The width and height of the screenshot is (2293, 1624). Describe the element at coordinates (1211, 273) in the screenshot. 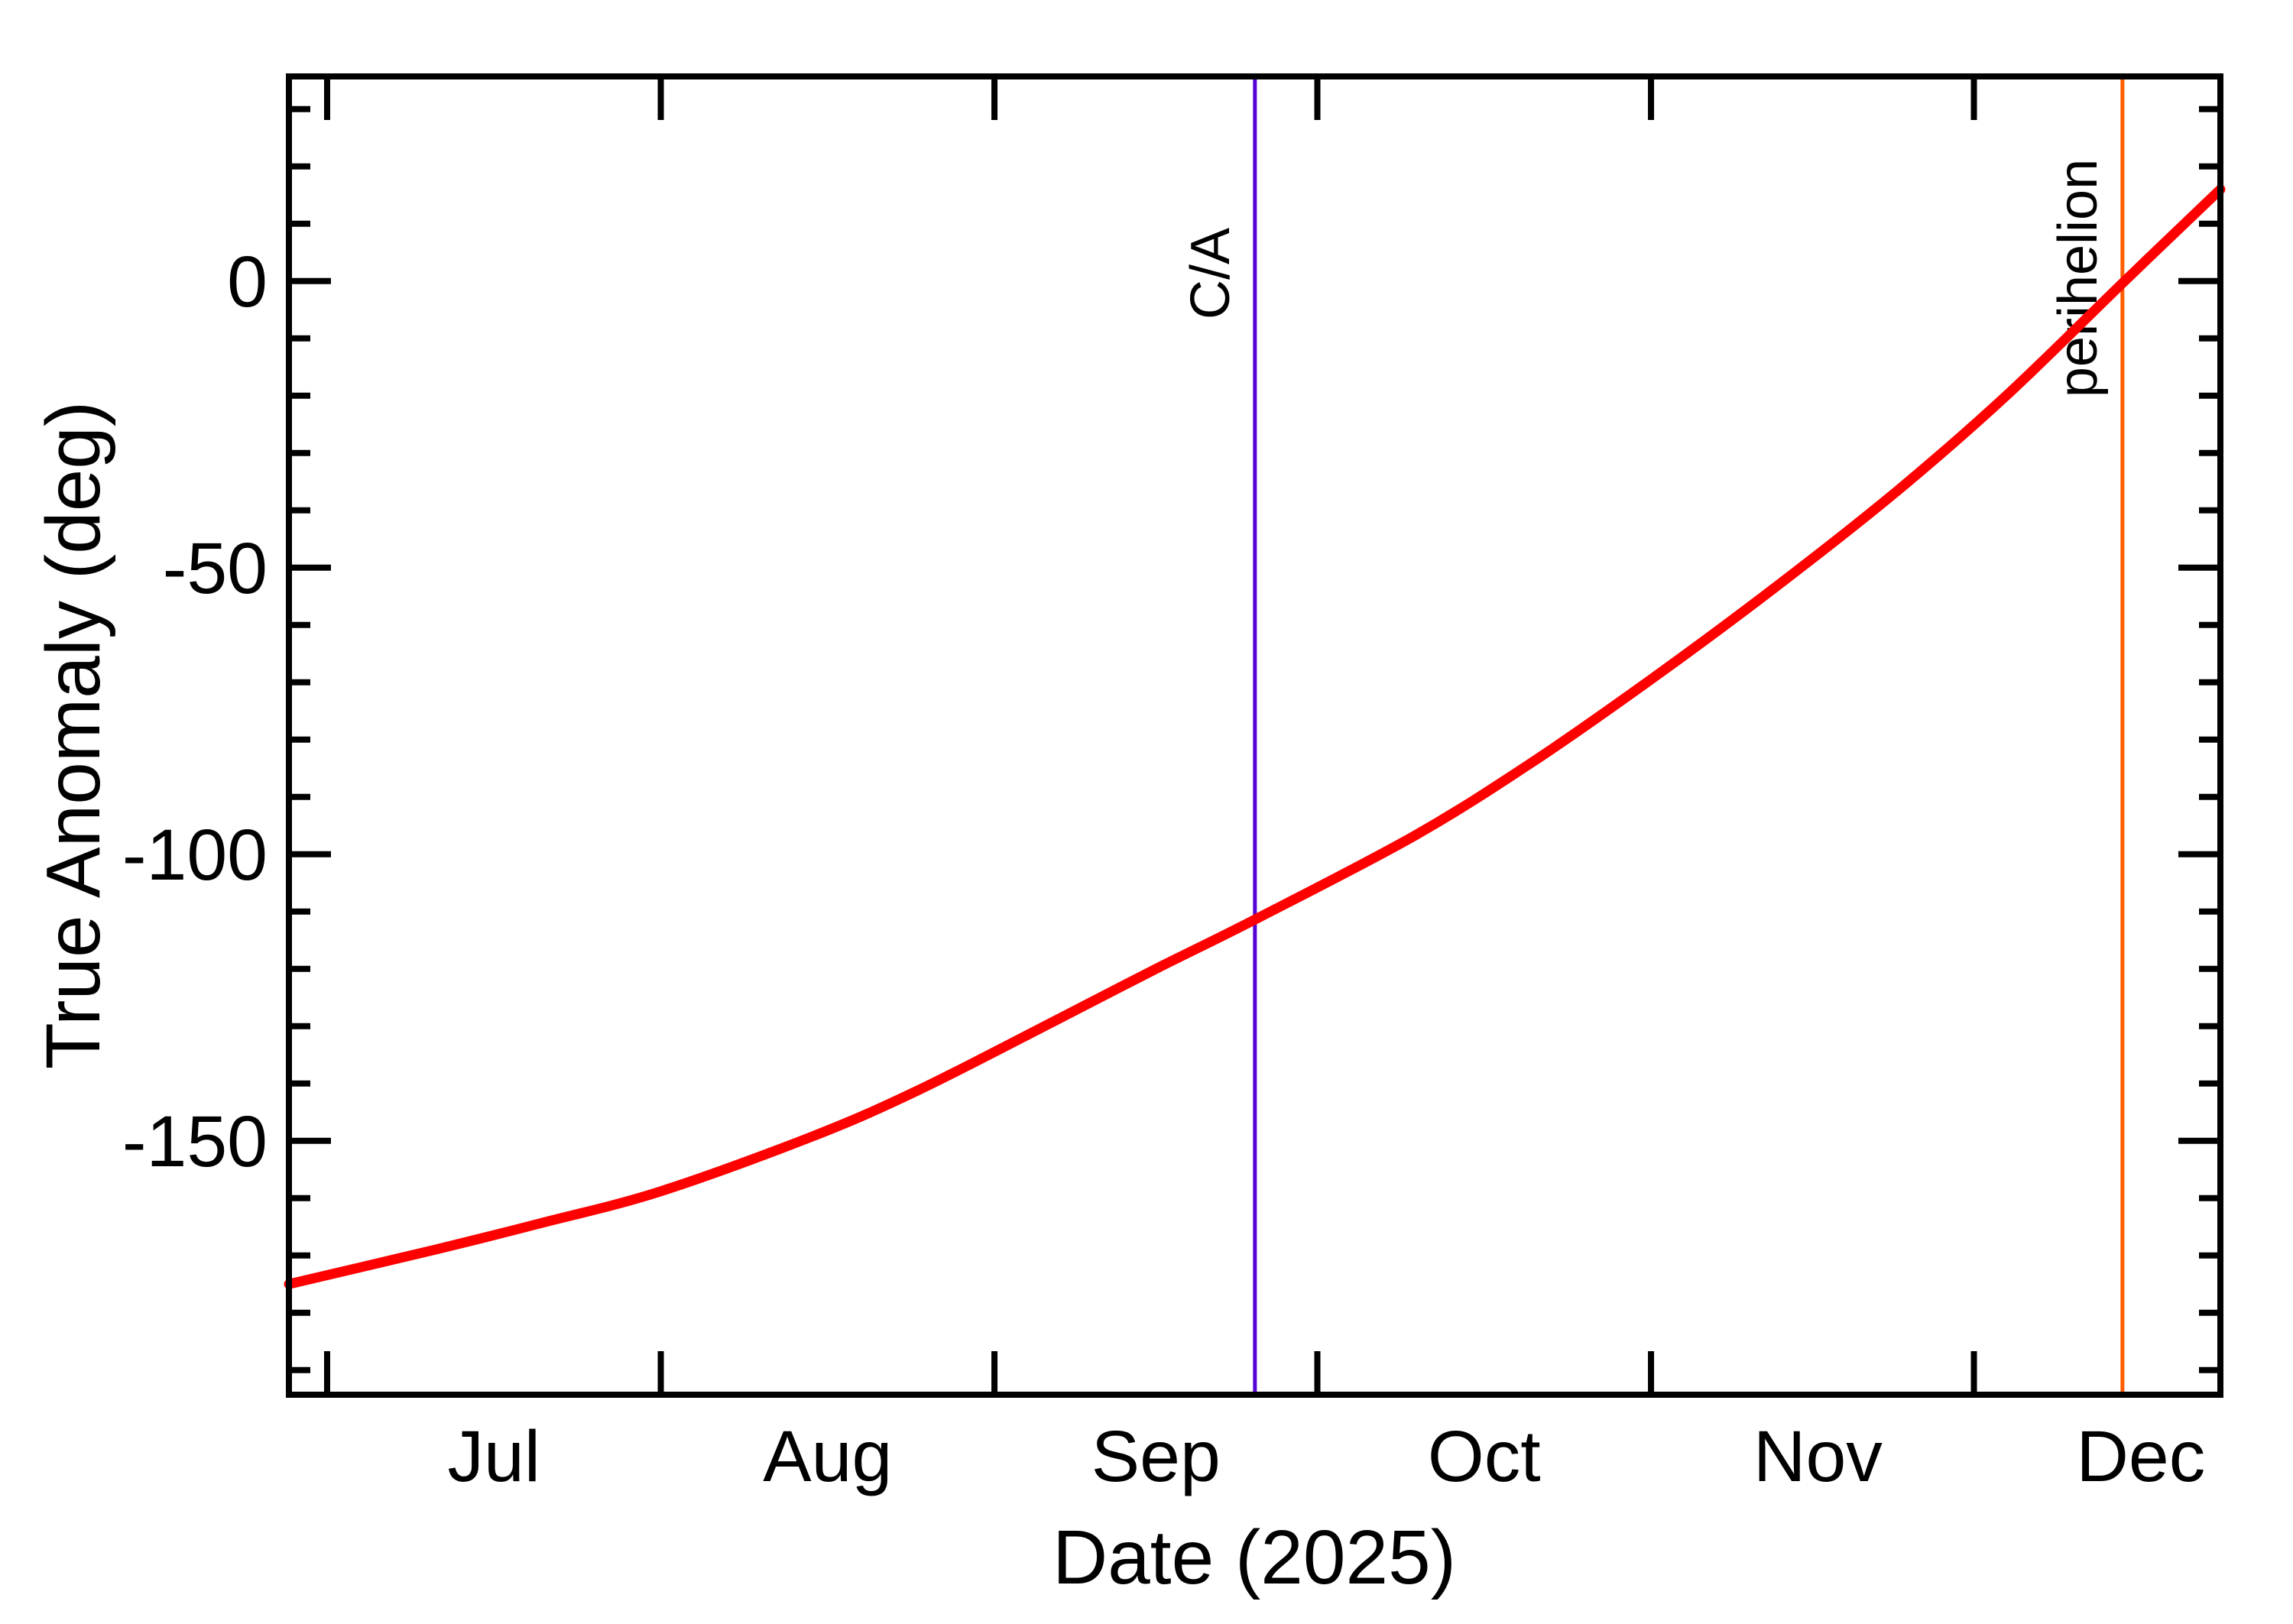

I see `marker-label-ca: C/A` at that location.